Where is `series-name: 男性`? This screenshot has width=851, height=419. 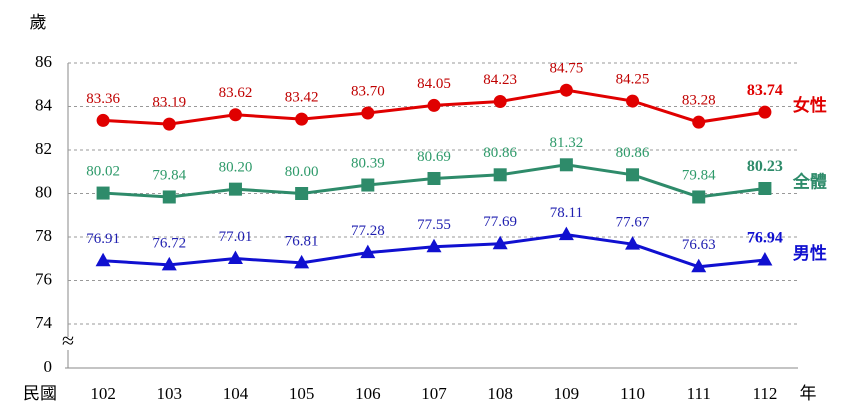
series-name: 男性 is located at coordinates (810, 253).